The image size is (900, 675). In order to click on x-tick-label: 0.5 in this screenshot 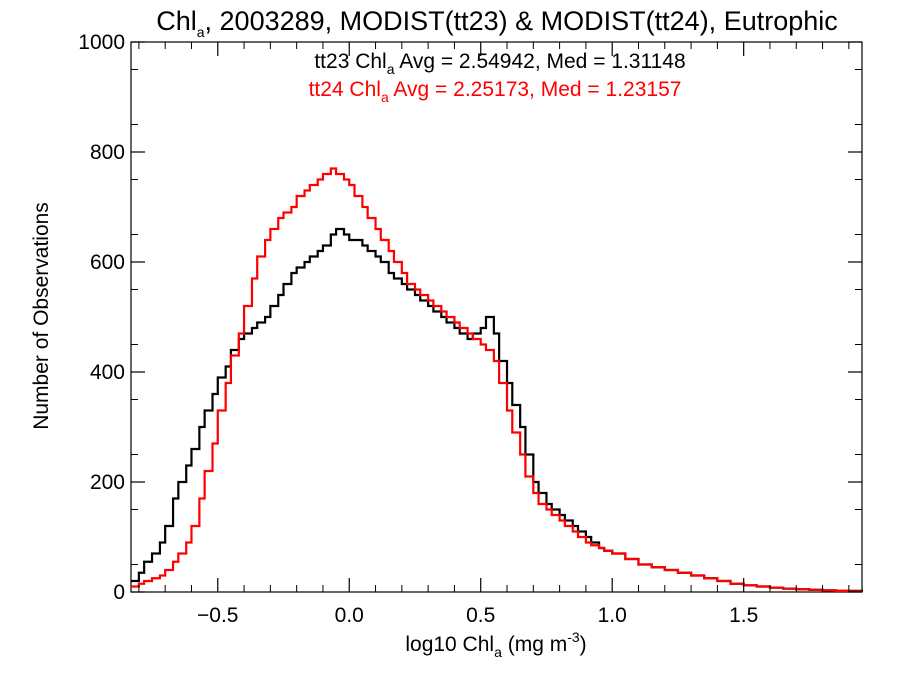, I will do `click(480, 615)`.